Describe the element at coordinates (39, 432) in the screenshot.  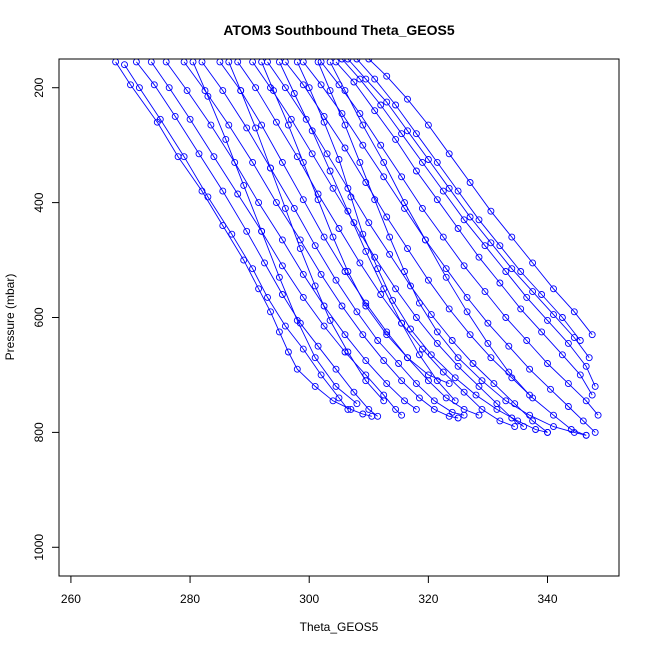
I see `y-tick-label: 800` at that location.